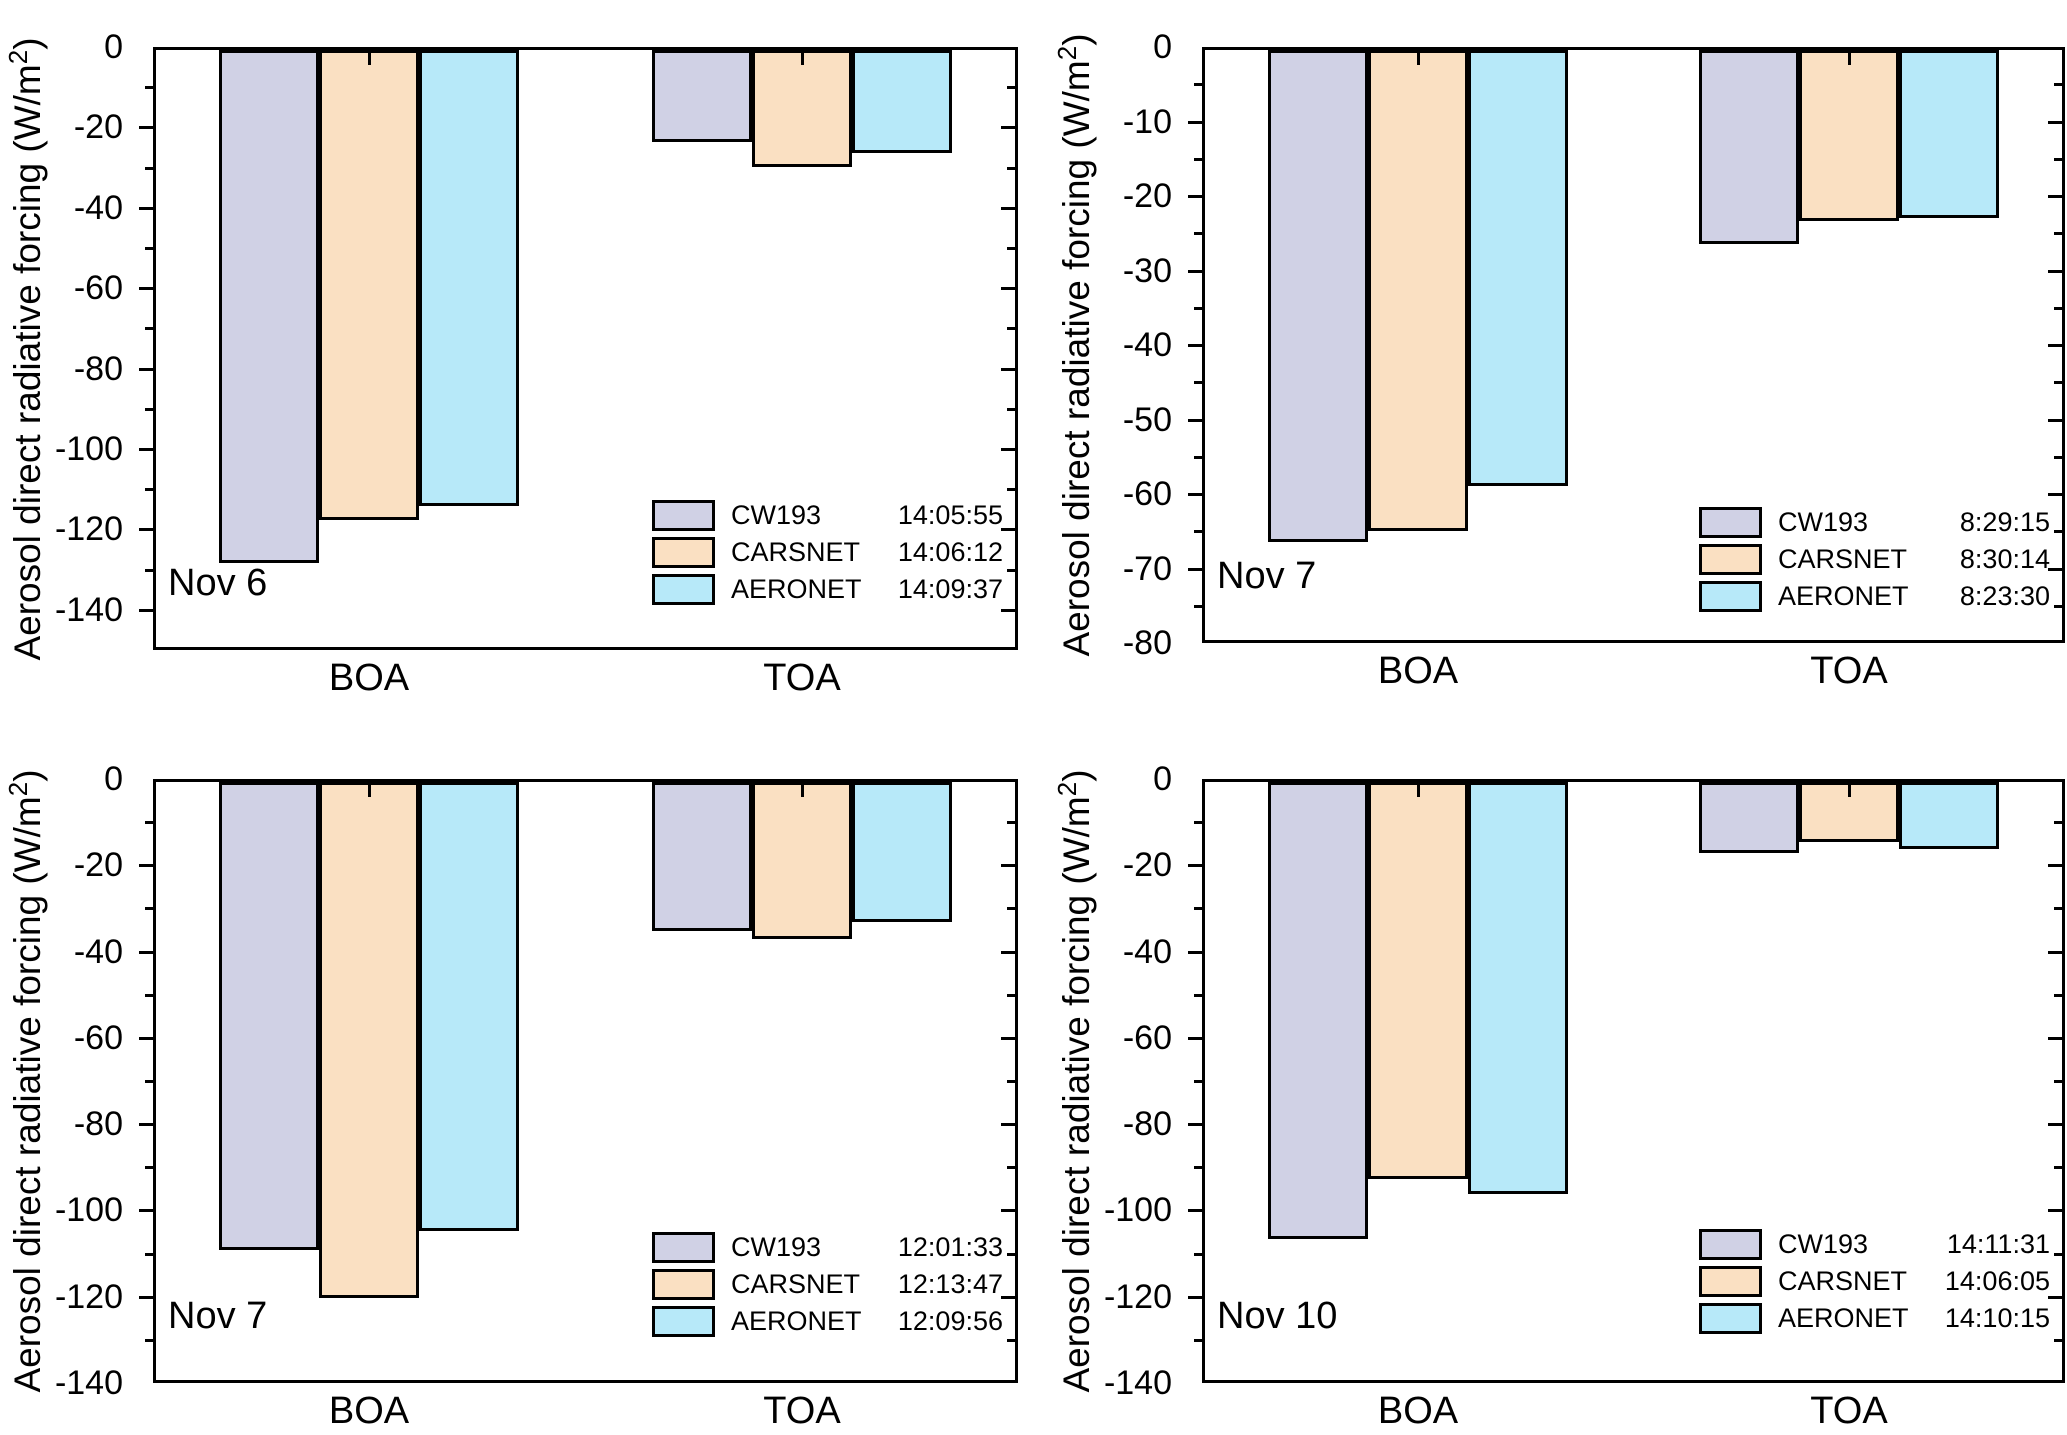 The width and height of the screenshot is (2067, 1435). I want to click on legend-row-aeronet: AERONET 14:09:37, so click(585, 589).